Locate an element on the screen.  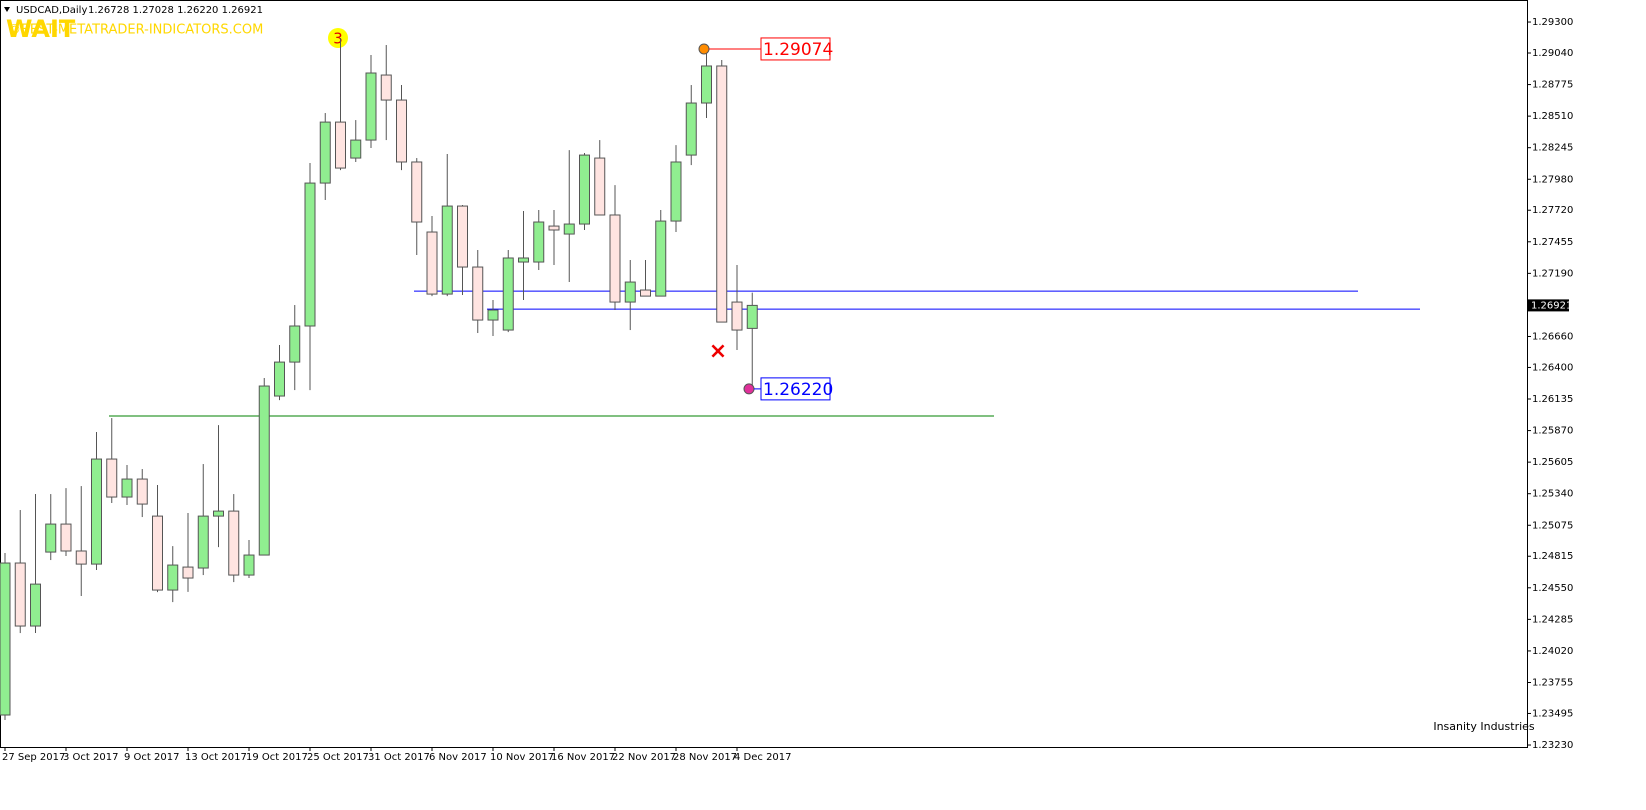
y-tick-label: 1.26660 is located at coordinates (1552, 336).